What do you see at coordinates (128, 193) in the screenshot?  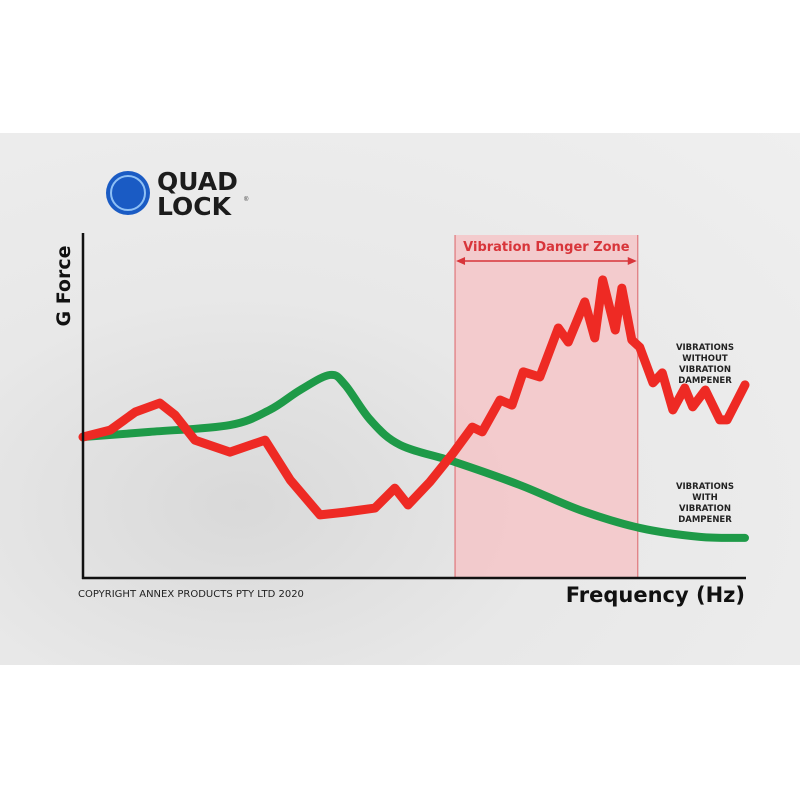 I see `logo-badge-icon` at bounding box center [128, 193].